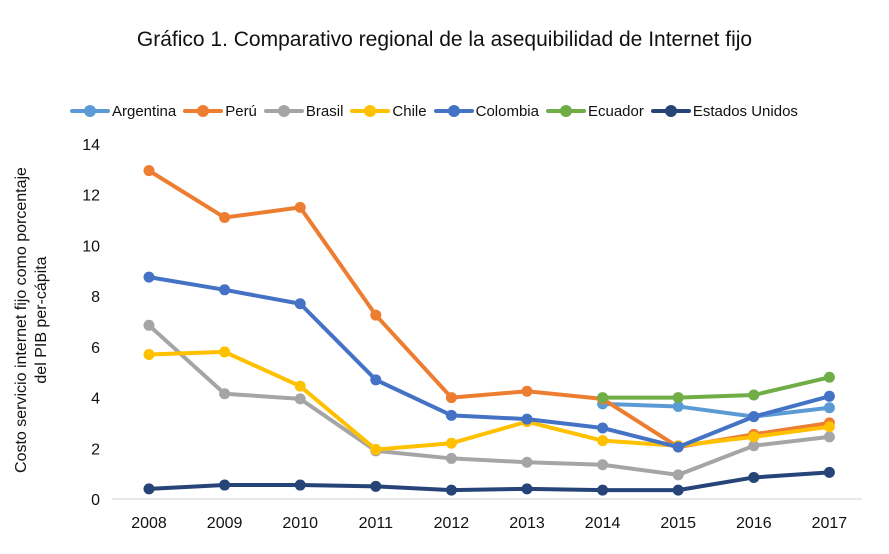  Describe the element at coordinates (149, 523) in the screenshot. I see `x-tick-label: 2008` at that location.